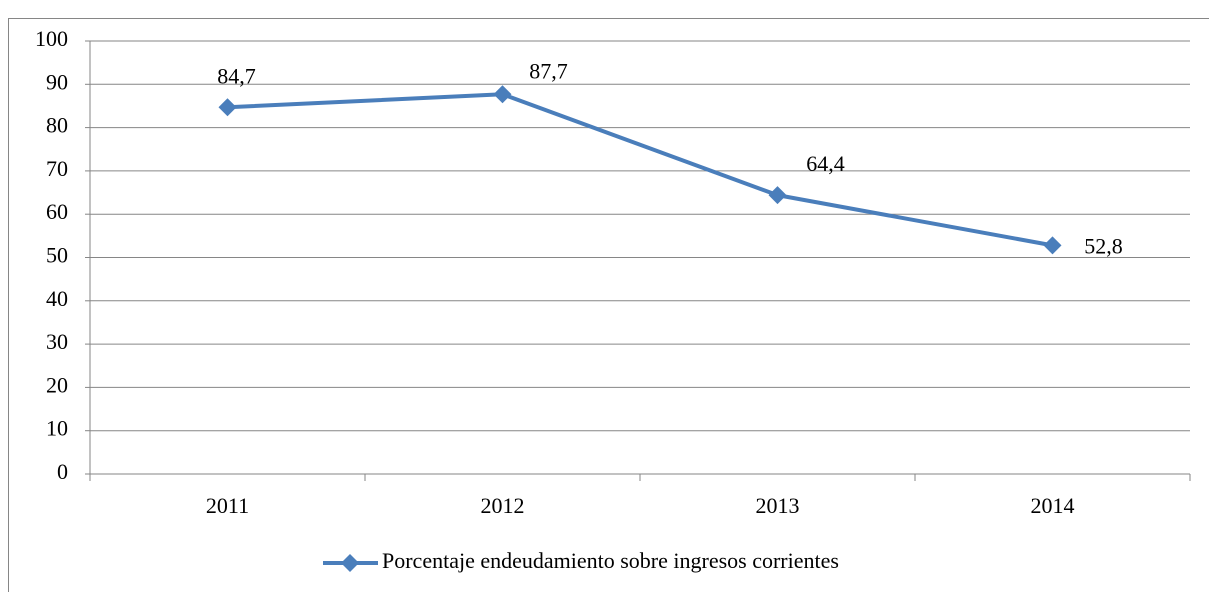 The image size is (1209, 592). What do you see at coordinates (57, 168) in the screenshot?
I see `y-tick-label: 70` at bounding box center [57, 168].